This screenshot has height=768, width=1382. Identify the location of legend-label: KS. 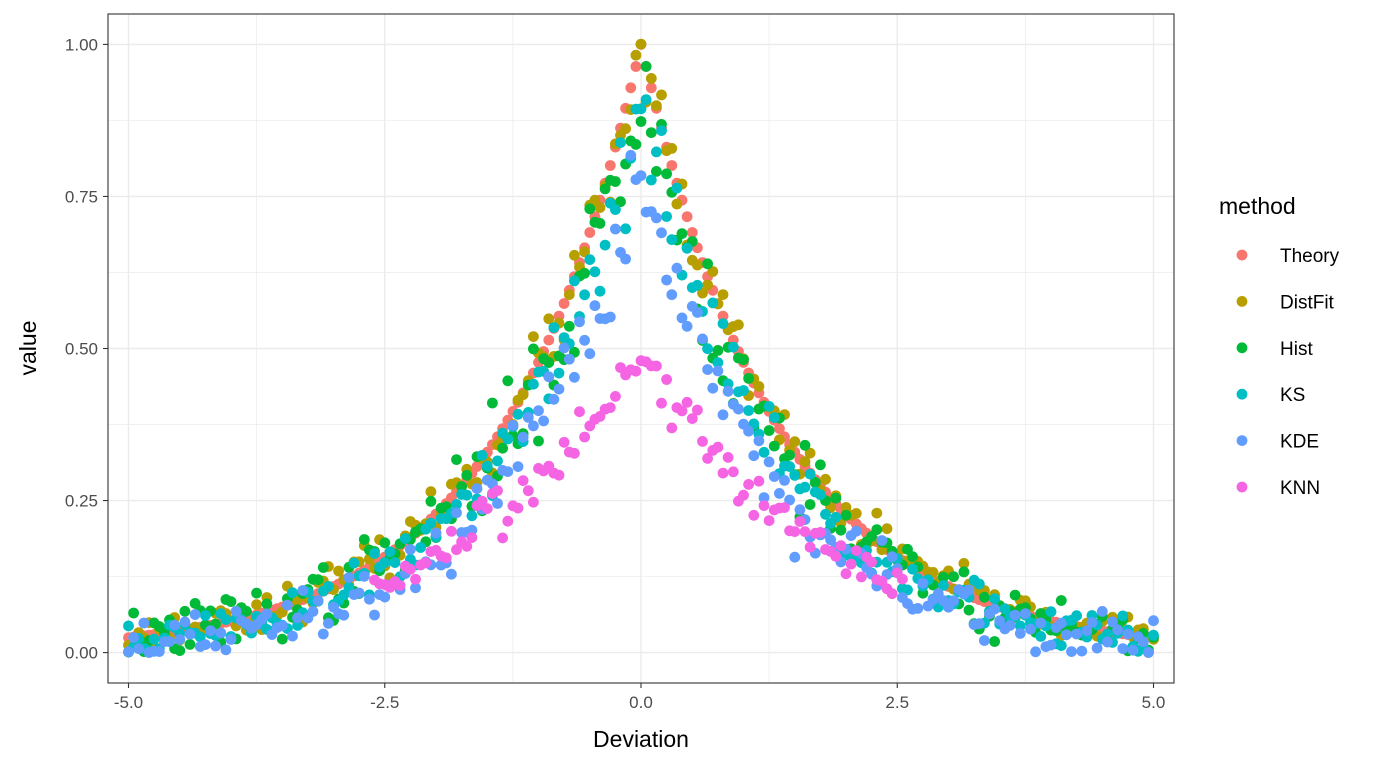
(1292, 395).